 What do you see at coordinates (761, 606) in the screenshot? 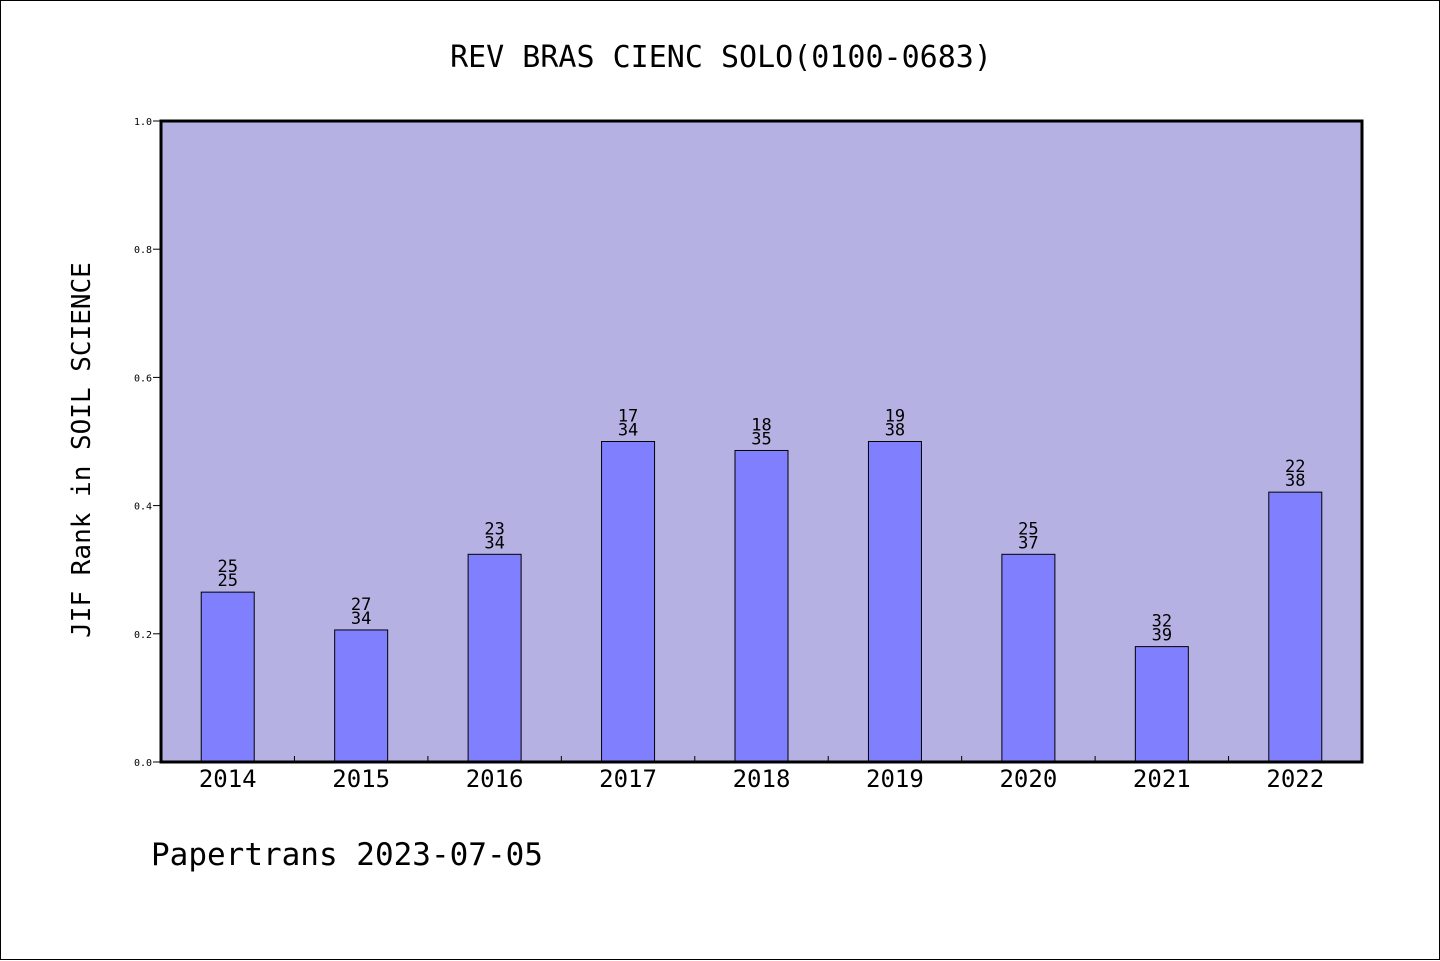
I see `bar-2018` at bounding box center [761, 606].